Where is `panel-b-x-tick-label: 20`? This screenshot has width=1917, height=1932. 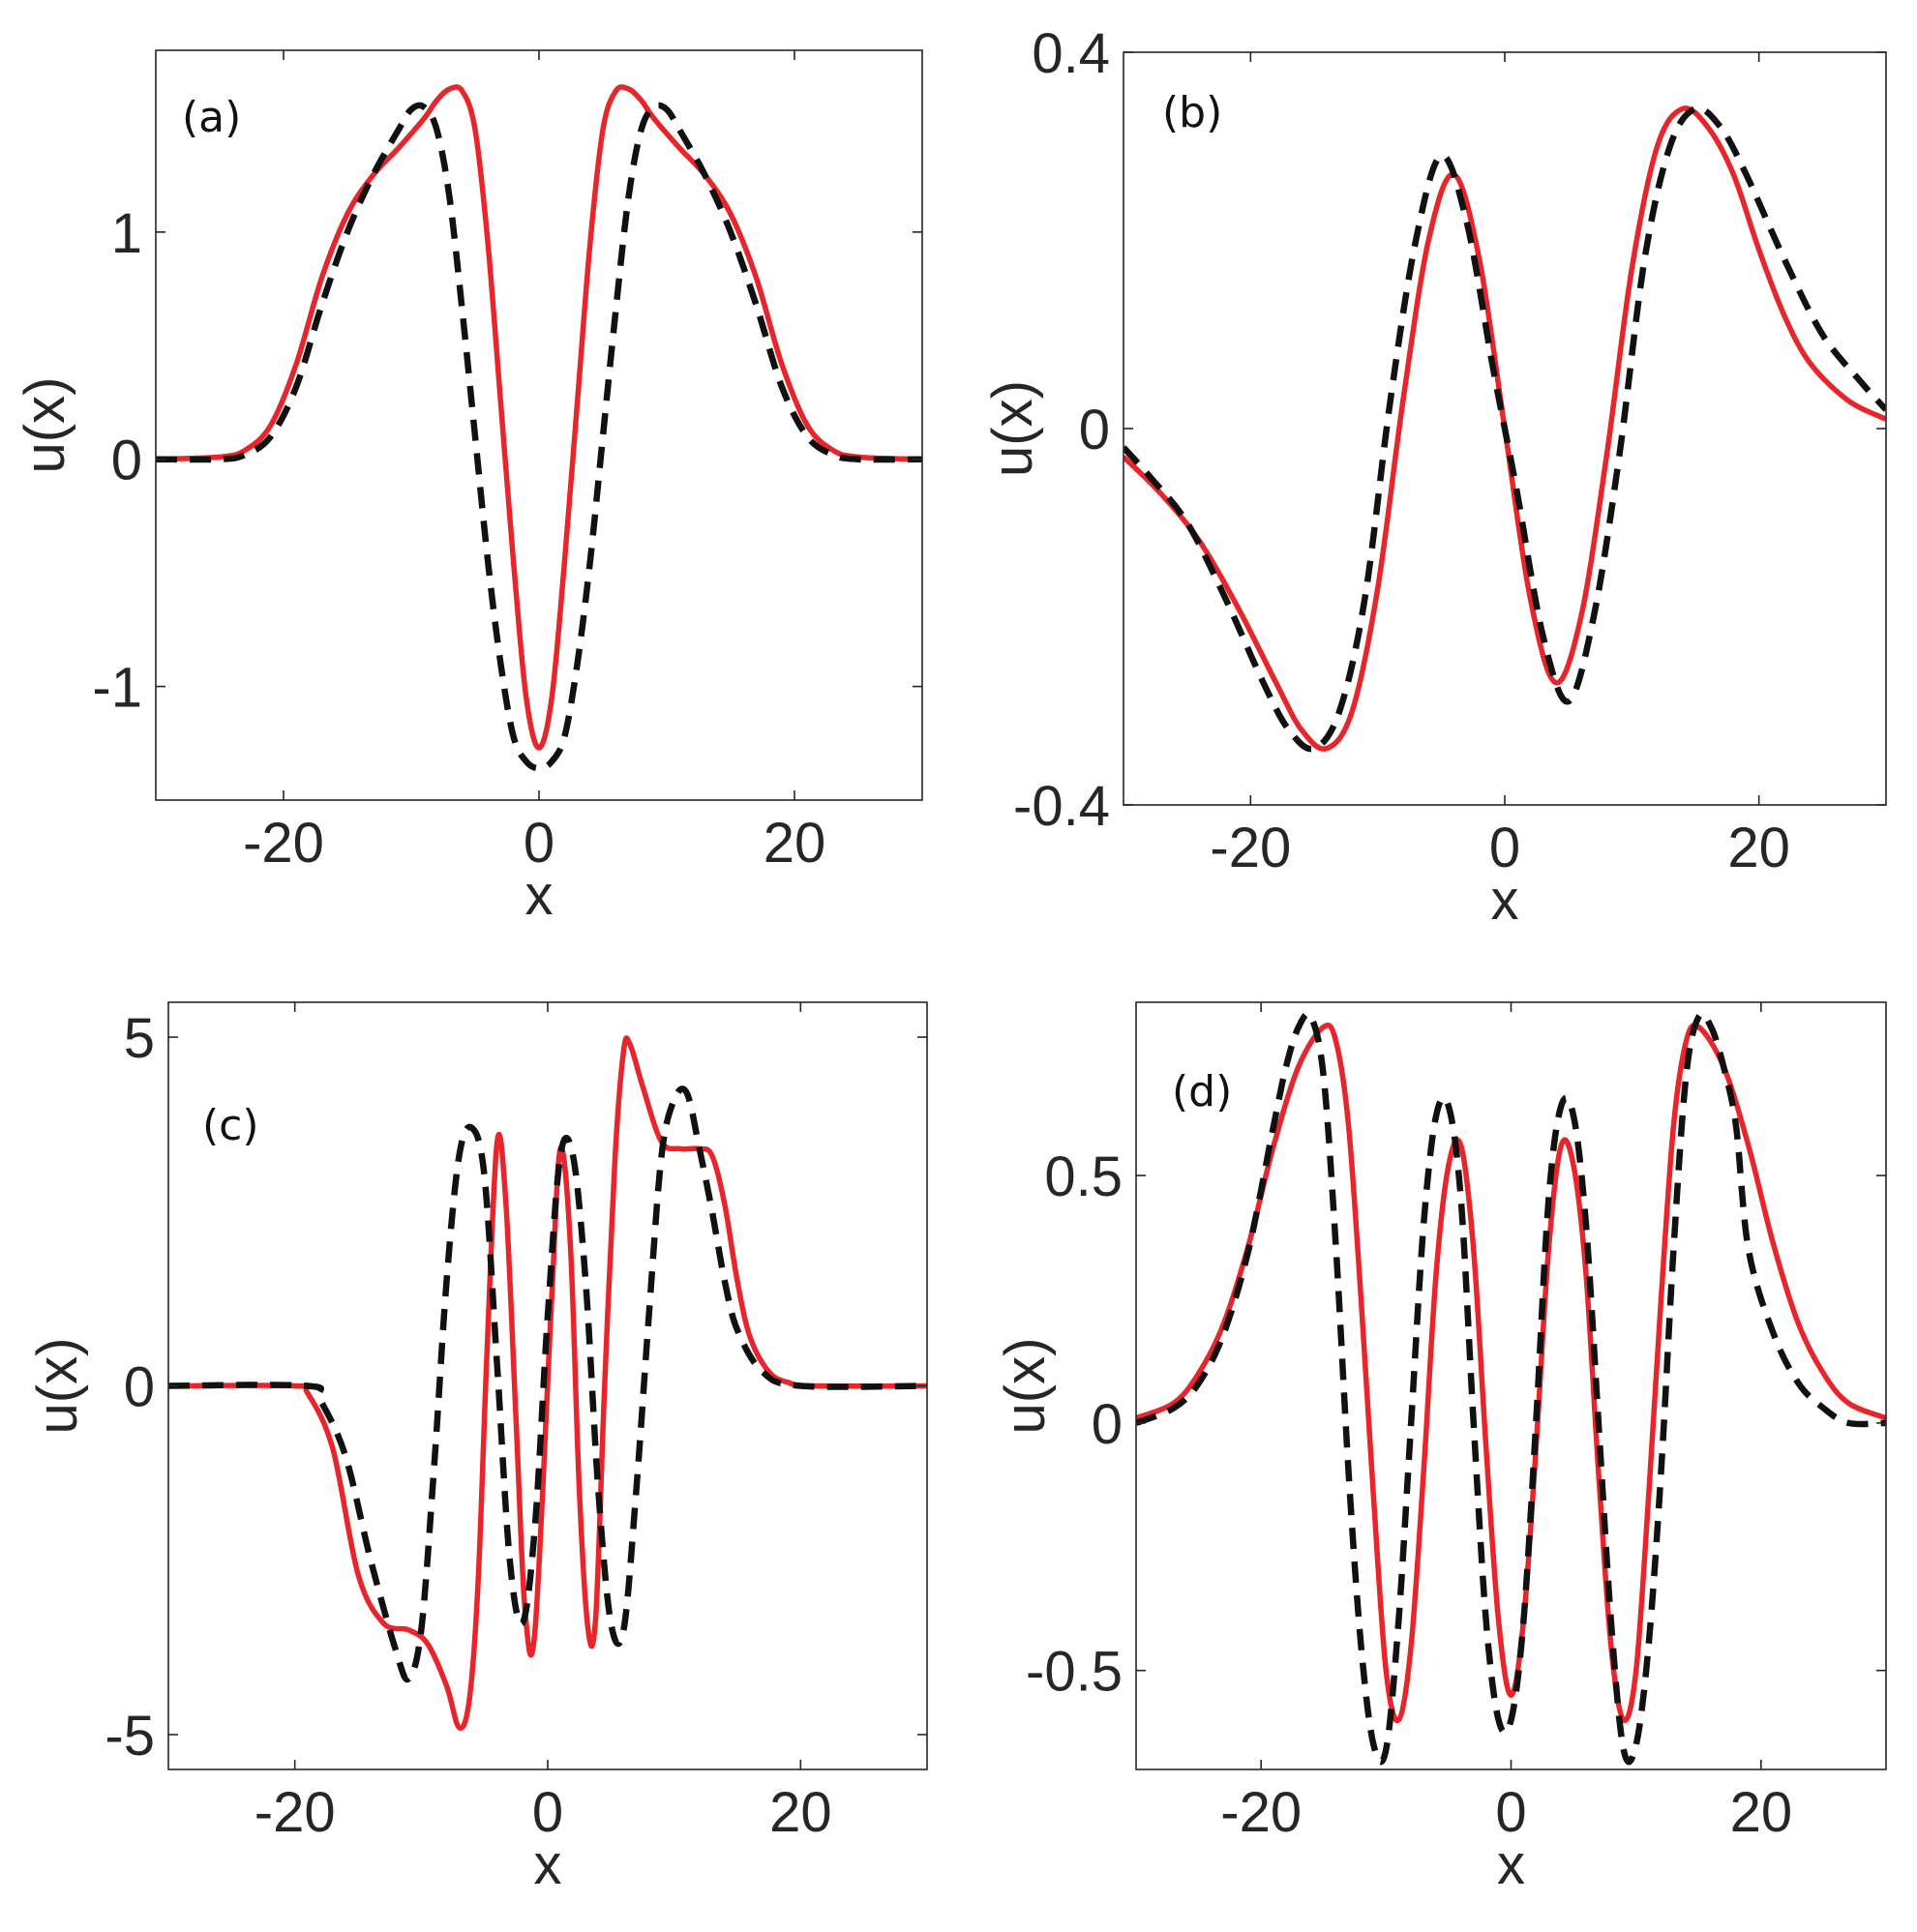
panel-b-x-tick-label: 20 is located at coordinates (1758, 848).